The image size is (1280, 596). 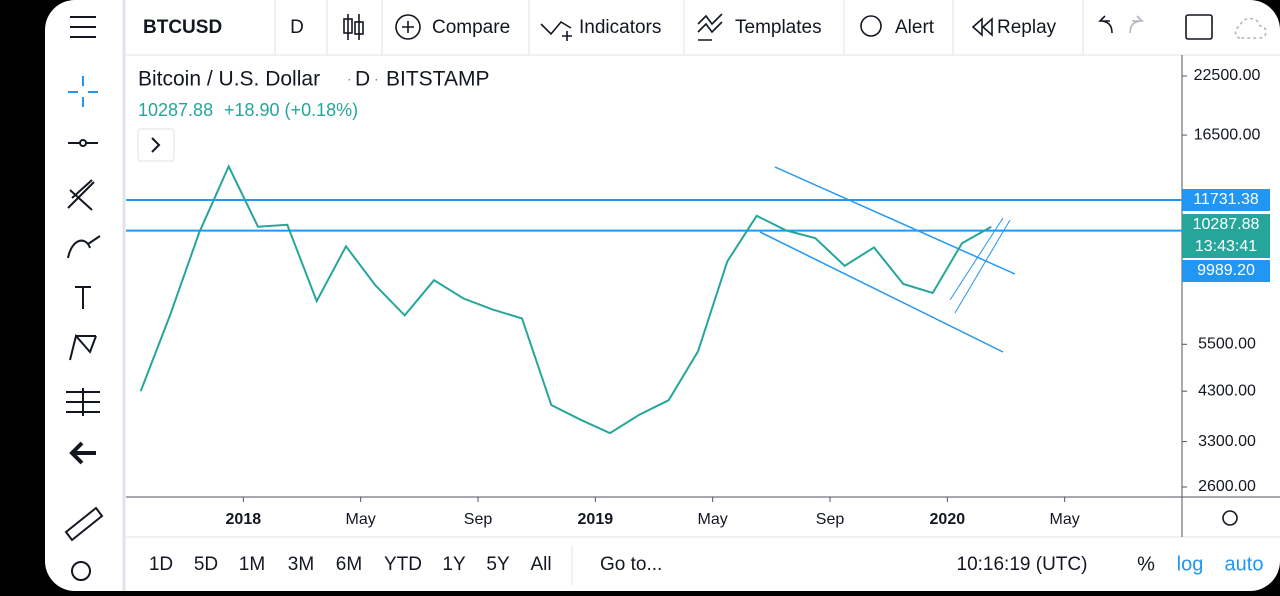 I want to click on cloud-icon, so click(x=1250, y=28).